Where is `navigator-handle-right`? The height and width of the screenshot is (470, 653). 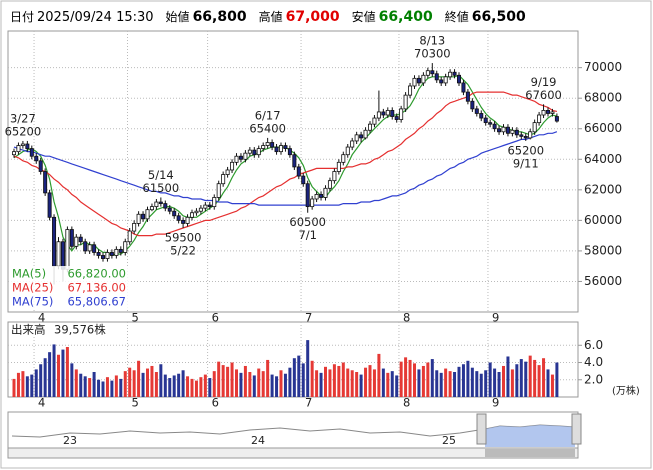 navigator-handle-right is located at coordinates (576, 429).